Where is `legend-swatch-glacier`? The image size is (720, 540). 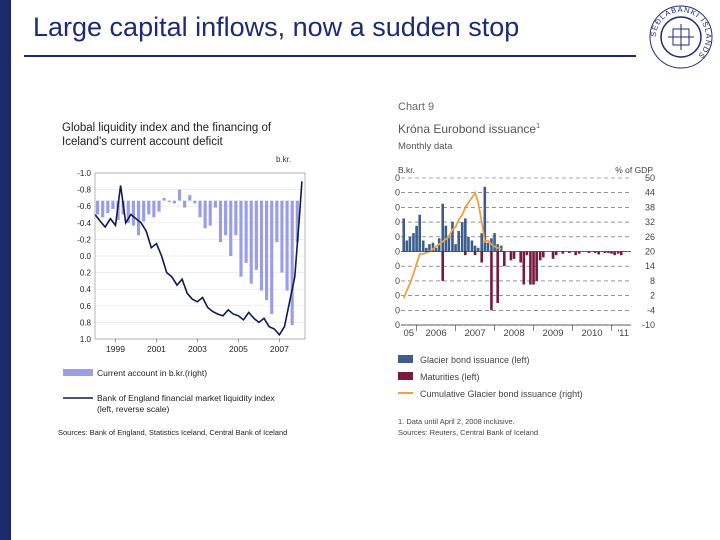 legend-swatch-glacier is located at coordinates (405, 359).